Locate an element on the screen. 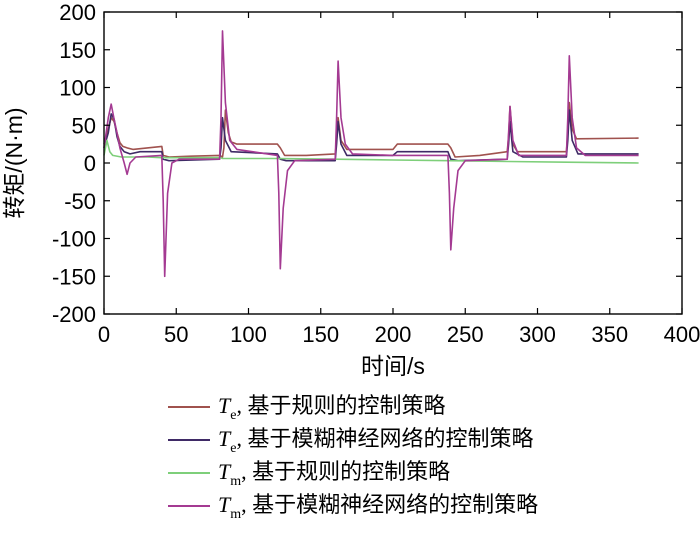  legend-label: Tm, 基于模糊神经网络的控制策略 is located at coordinates (378, 507).